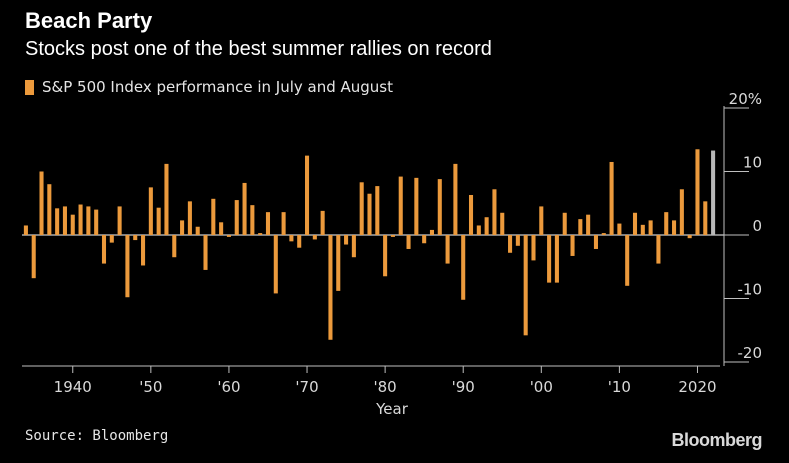  I want to click on y-tick-label: -10, so click(750, 290).